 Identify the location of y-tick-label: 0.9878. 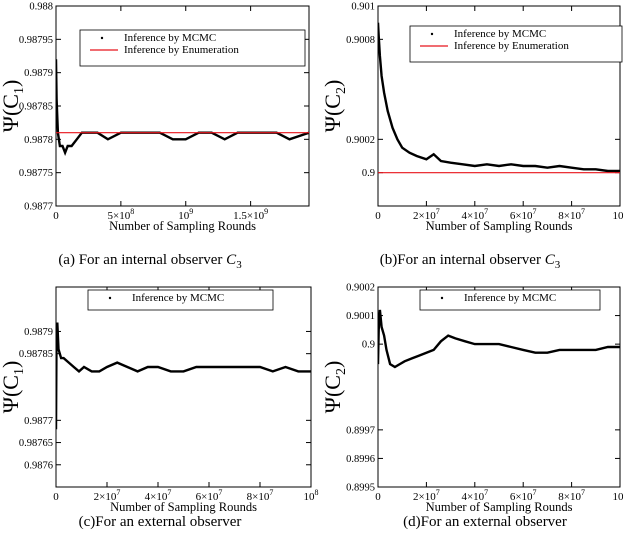
(38, 140).